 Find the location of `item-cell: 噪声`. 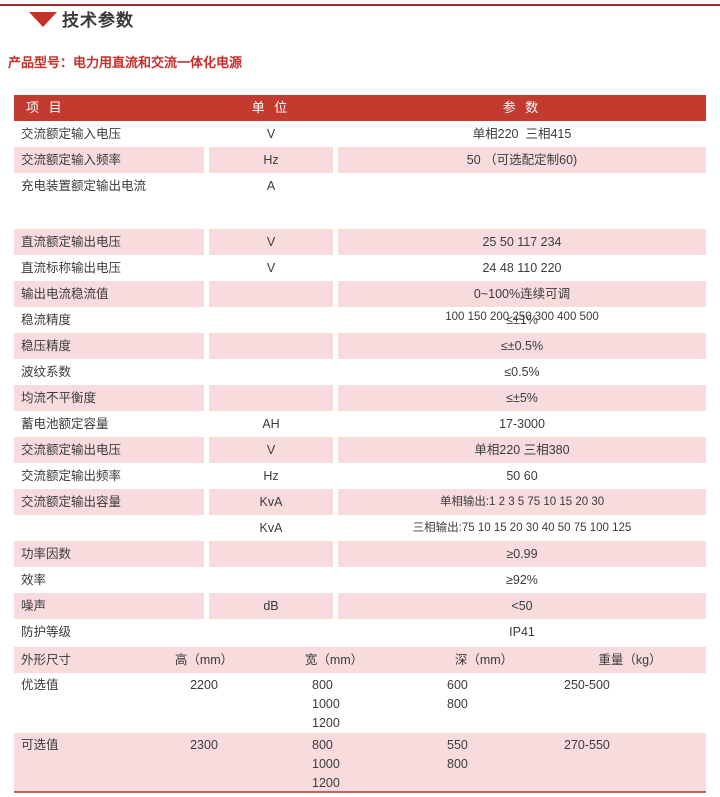

item-cell: 噪声 is located at coordinates (109, 606).